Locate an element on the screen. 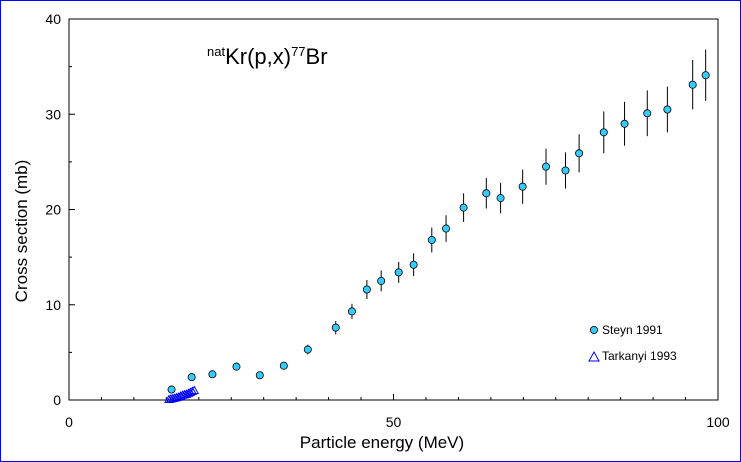  y-tick-label: 10 is located at coordinates (53, 305).